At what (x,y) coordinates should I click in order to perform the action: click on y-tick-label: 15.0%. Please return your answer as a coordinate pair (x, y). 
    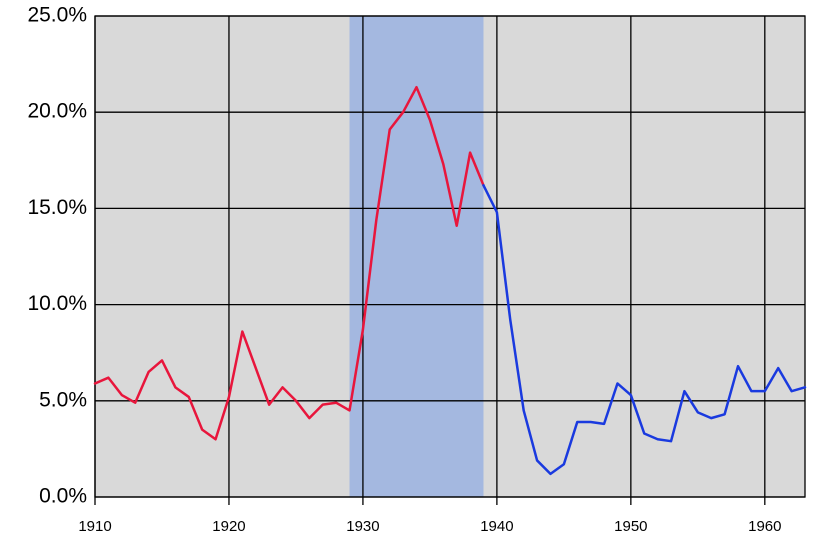
    Looking at the image, I should click on (57, 207).